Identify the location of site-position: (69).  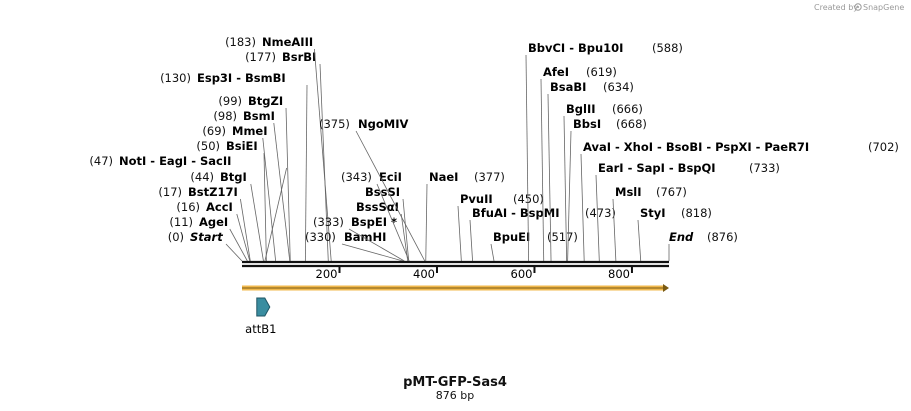
(214, 131).